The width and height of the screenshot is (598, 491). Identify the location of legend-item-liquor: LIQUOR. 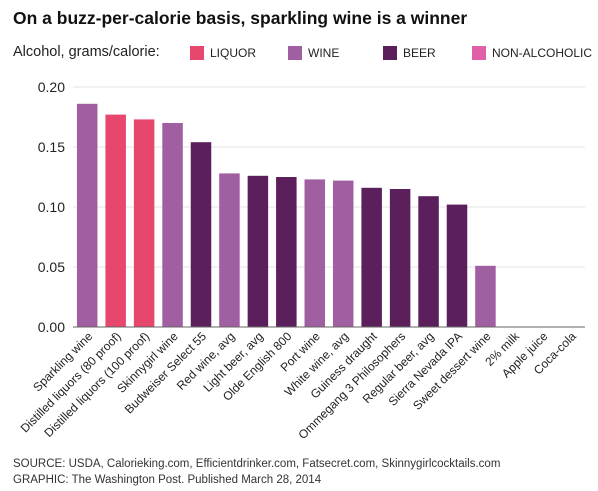
(223, 53).